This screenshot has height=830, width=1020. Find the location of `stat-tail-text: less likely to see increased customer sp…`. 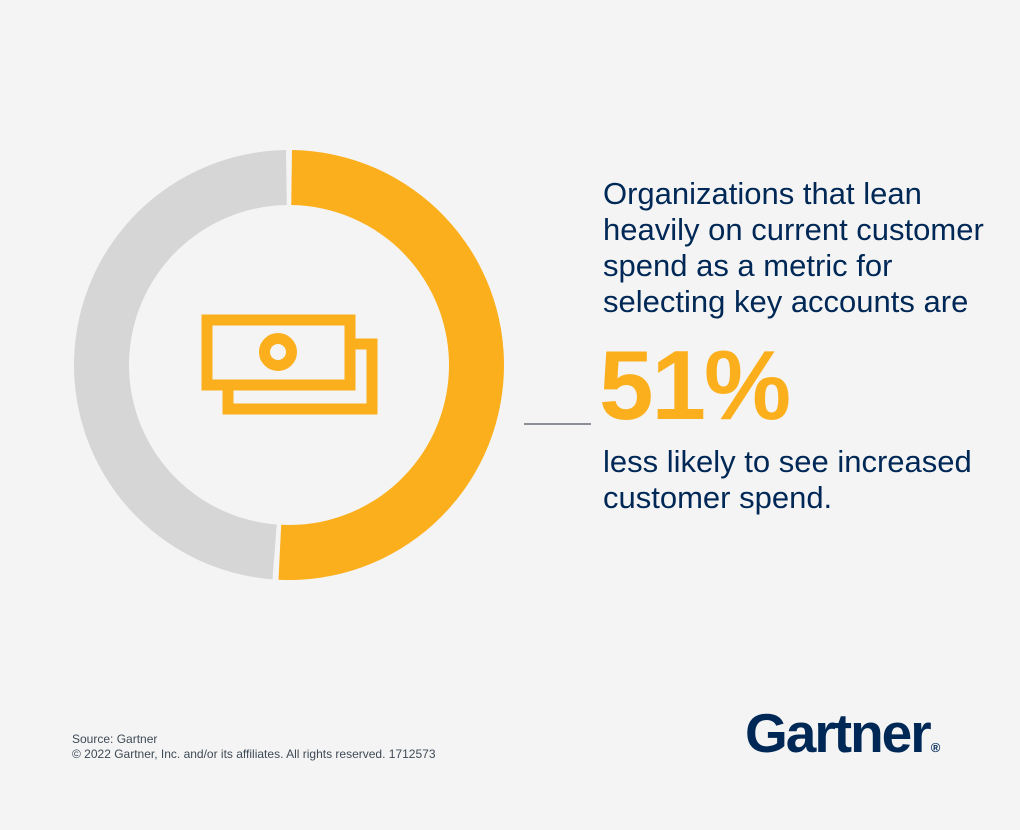

stat-tail-text: less likely to see increased customer sp… is located at coordinates (787, 479).